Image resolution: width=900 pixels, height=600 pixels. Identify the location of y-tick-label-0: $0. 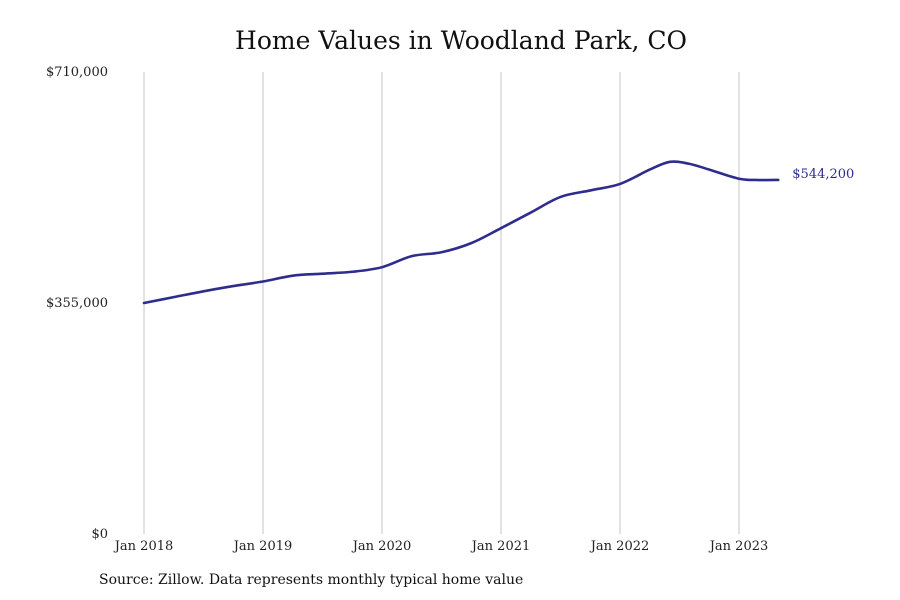
(99, 534).